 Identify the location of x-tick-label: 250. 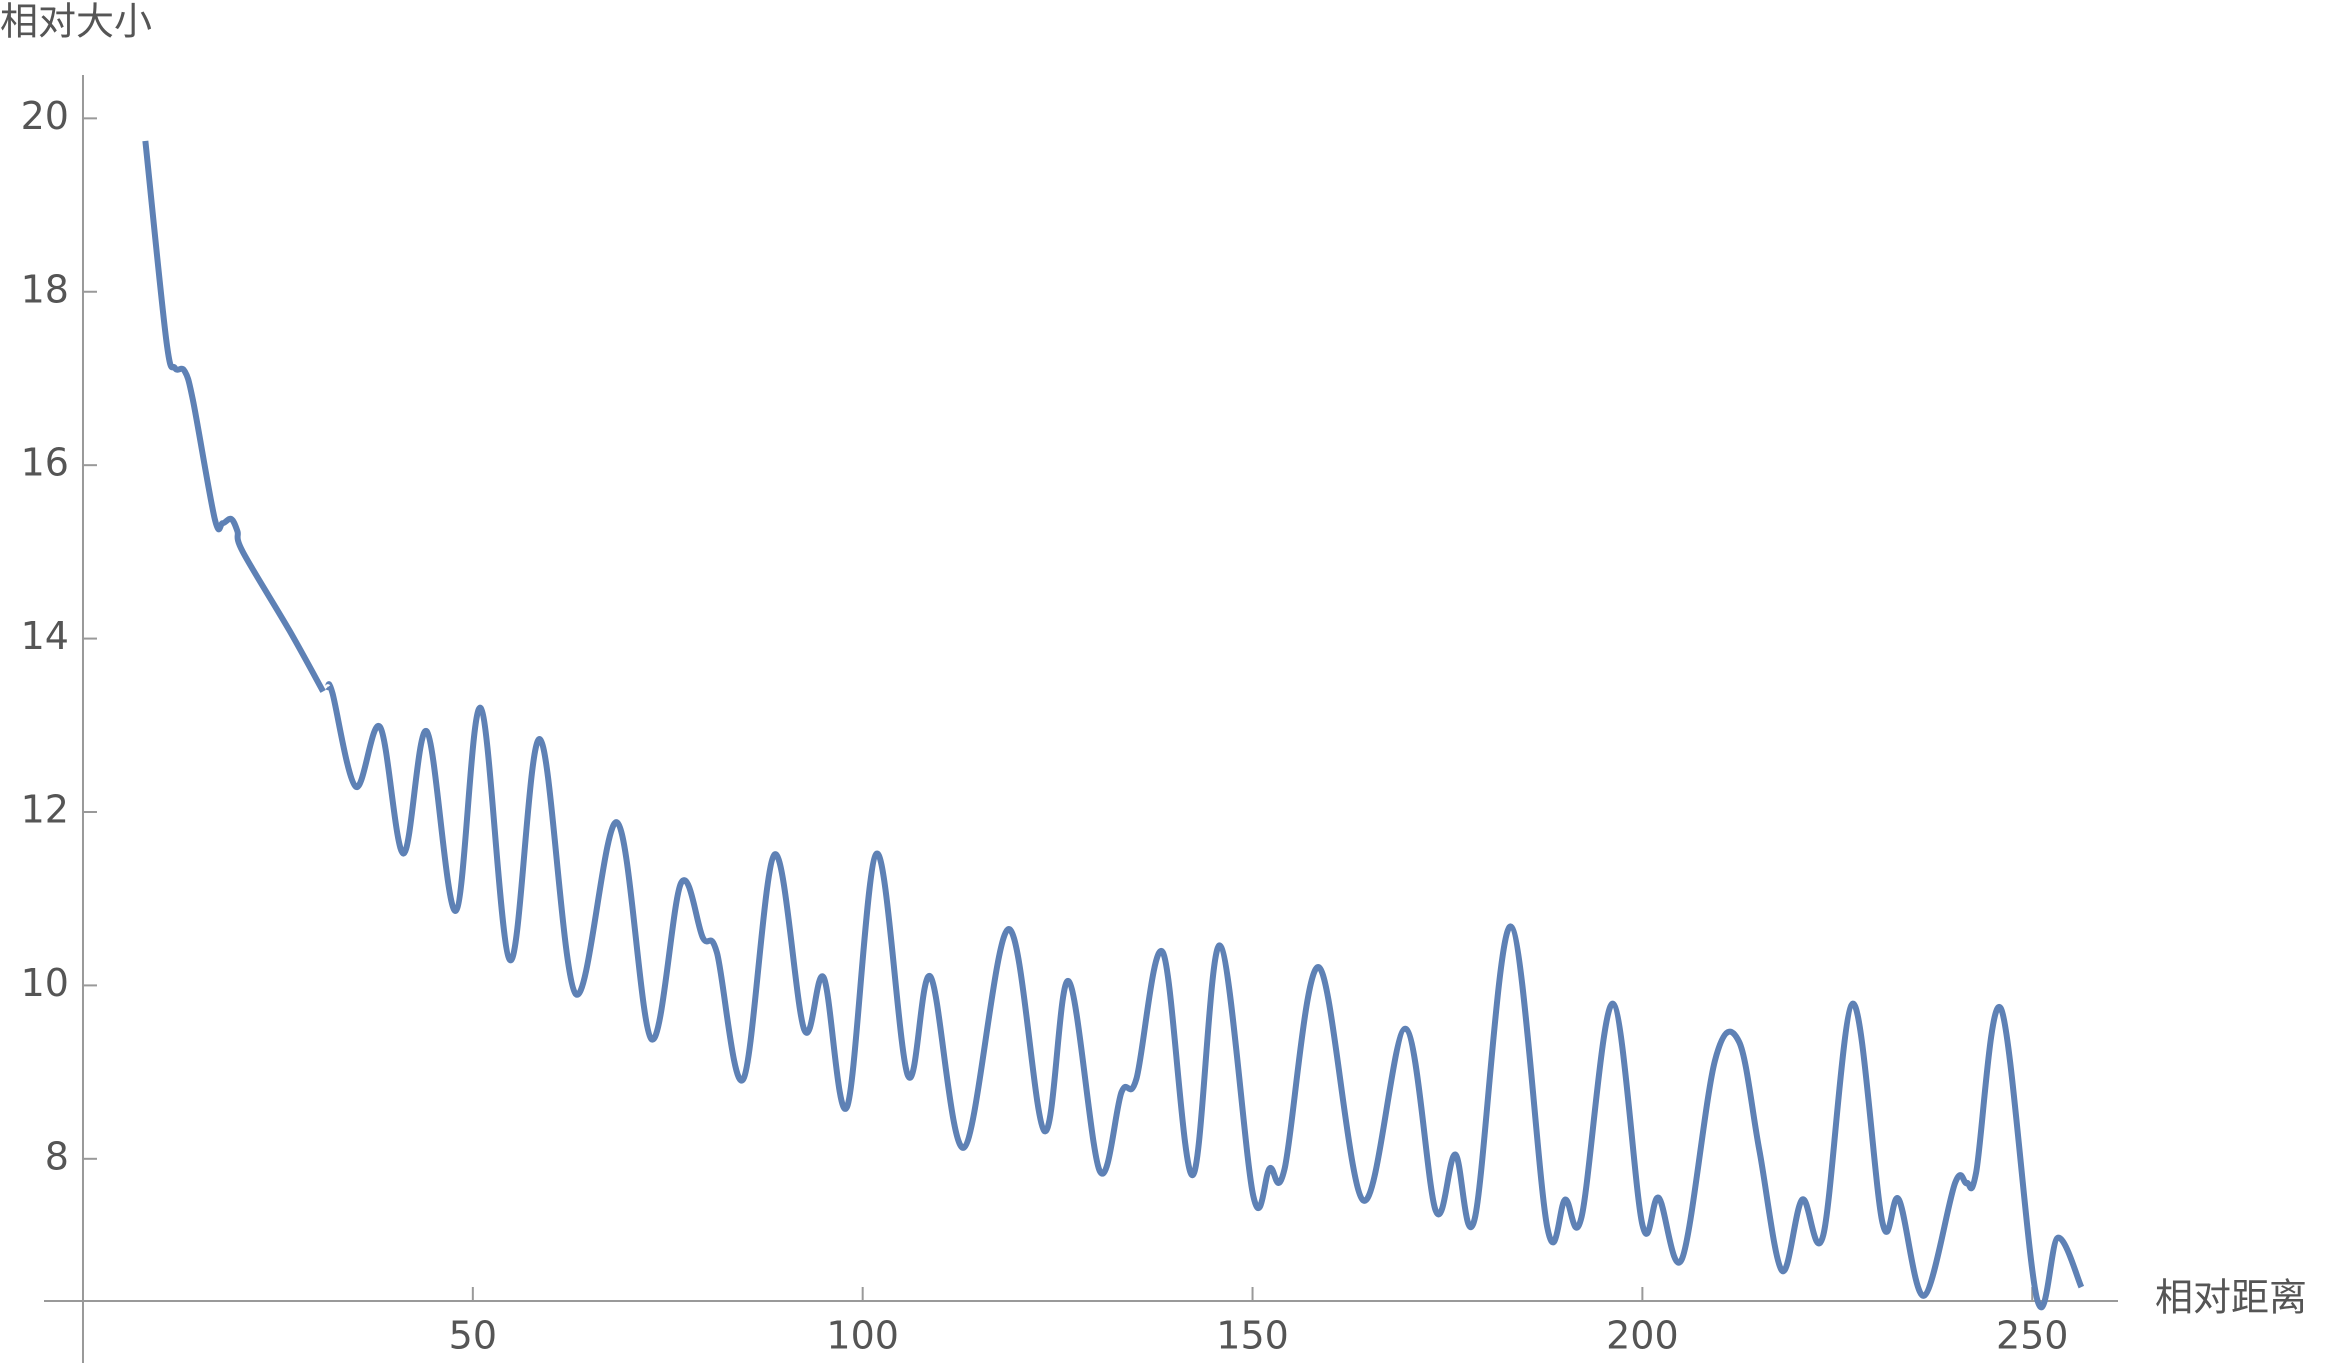
(2032, 1336).